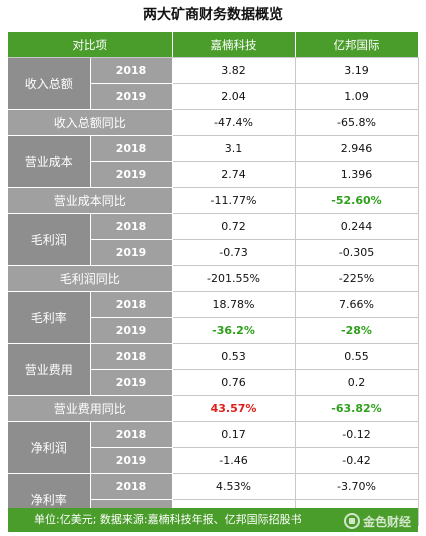 The image size is (426, 536). I want to click on value-cell: 2.04, so click(234, 96).